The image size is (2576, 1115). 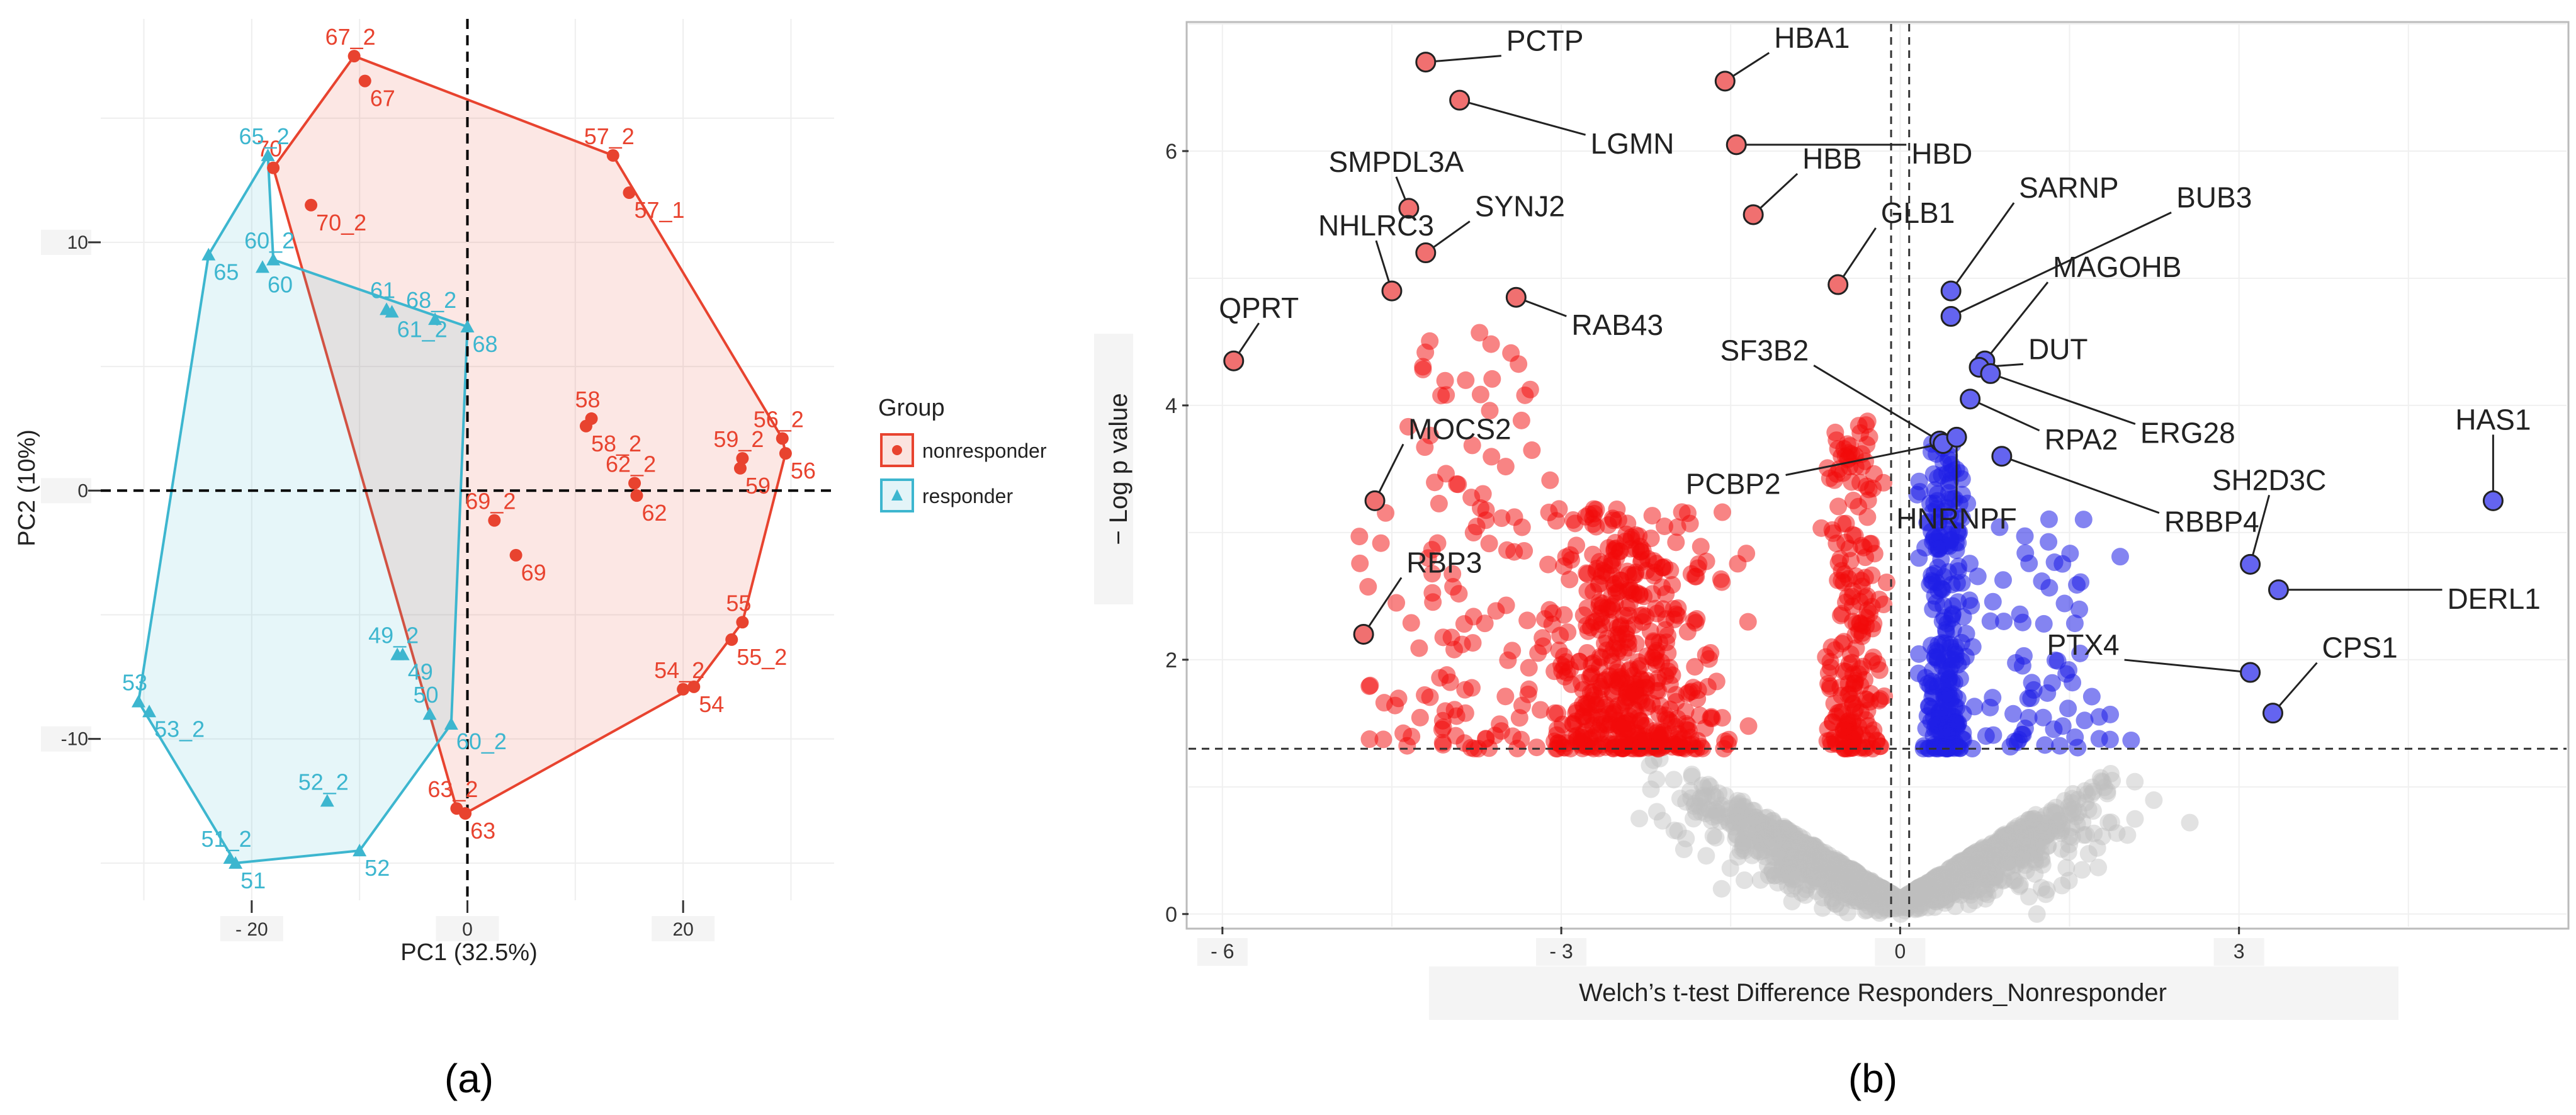 I want to click on gene-label: RBP3, so click(x=1444, y=562).